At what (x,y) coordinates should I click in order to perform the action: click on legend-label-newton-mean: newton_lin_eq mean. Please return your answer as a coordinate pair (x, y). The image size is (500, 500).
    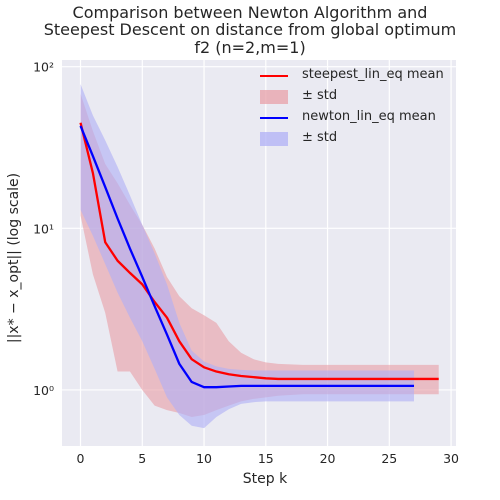
    Looking at the image, I should click on (369, 116).